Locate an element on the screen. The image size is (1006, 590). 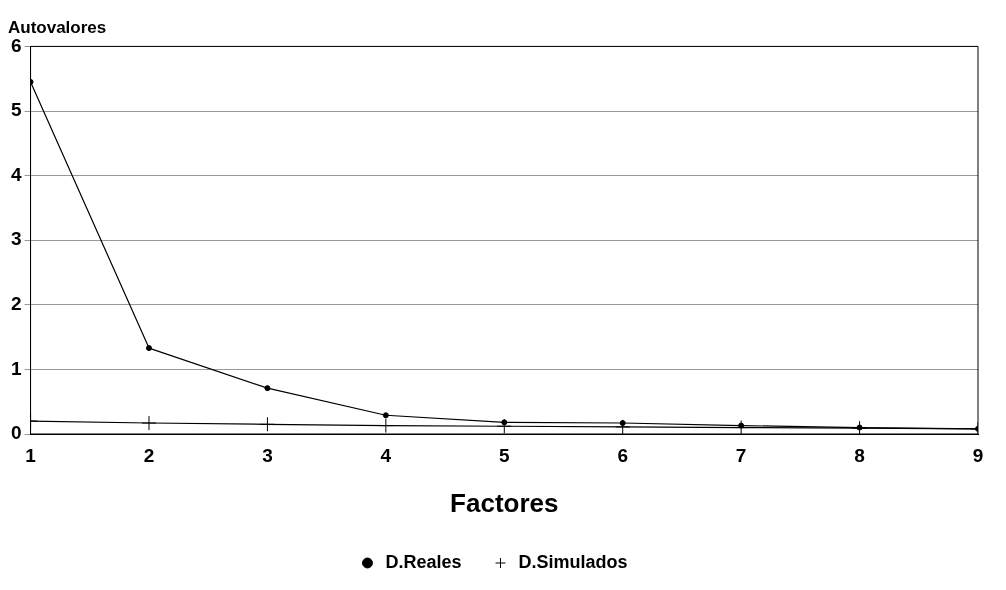
y-tick-label: 2 is located at coordinates (16, 304).